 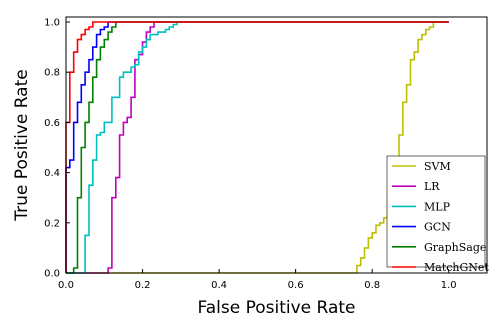 What do you see at coordinates (432, 186) in the screenshot?
I see `legend-label-lr: LR` at bounding box center [432, 186].